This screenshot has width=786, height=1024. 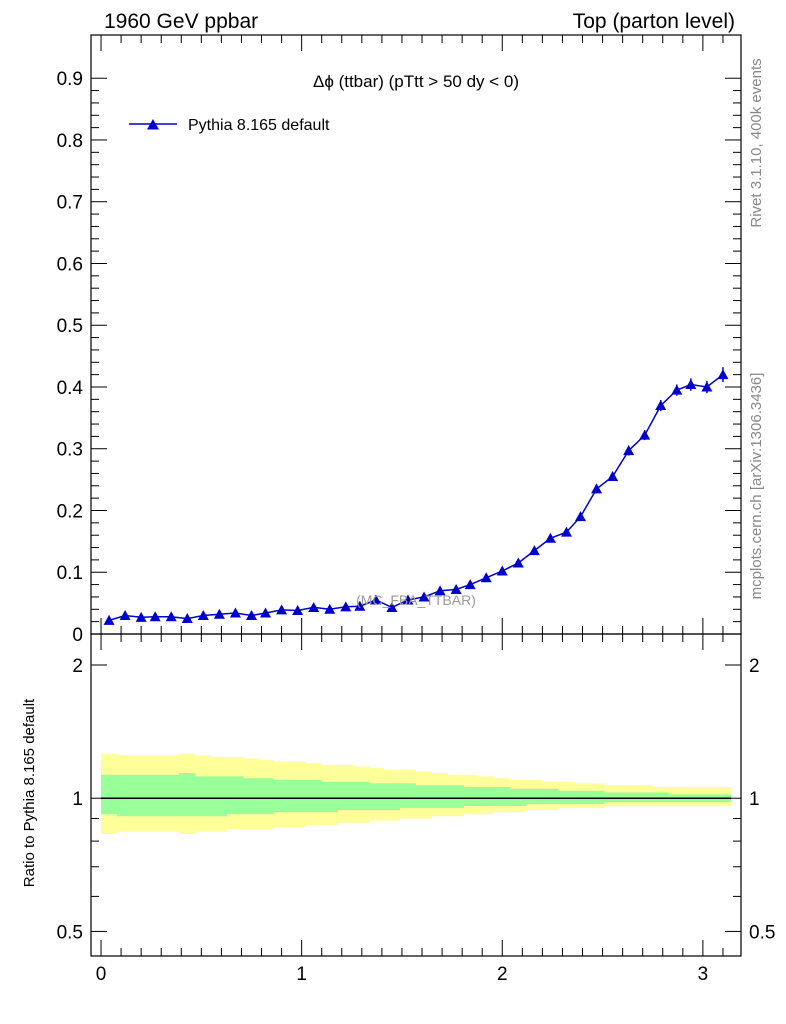 What do you see at coordinates (70, 203) in the screenshot?
I see `y-tick-label: 0.7` at bounding box center [70, 203].